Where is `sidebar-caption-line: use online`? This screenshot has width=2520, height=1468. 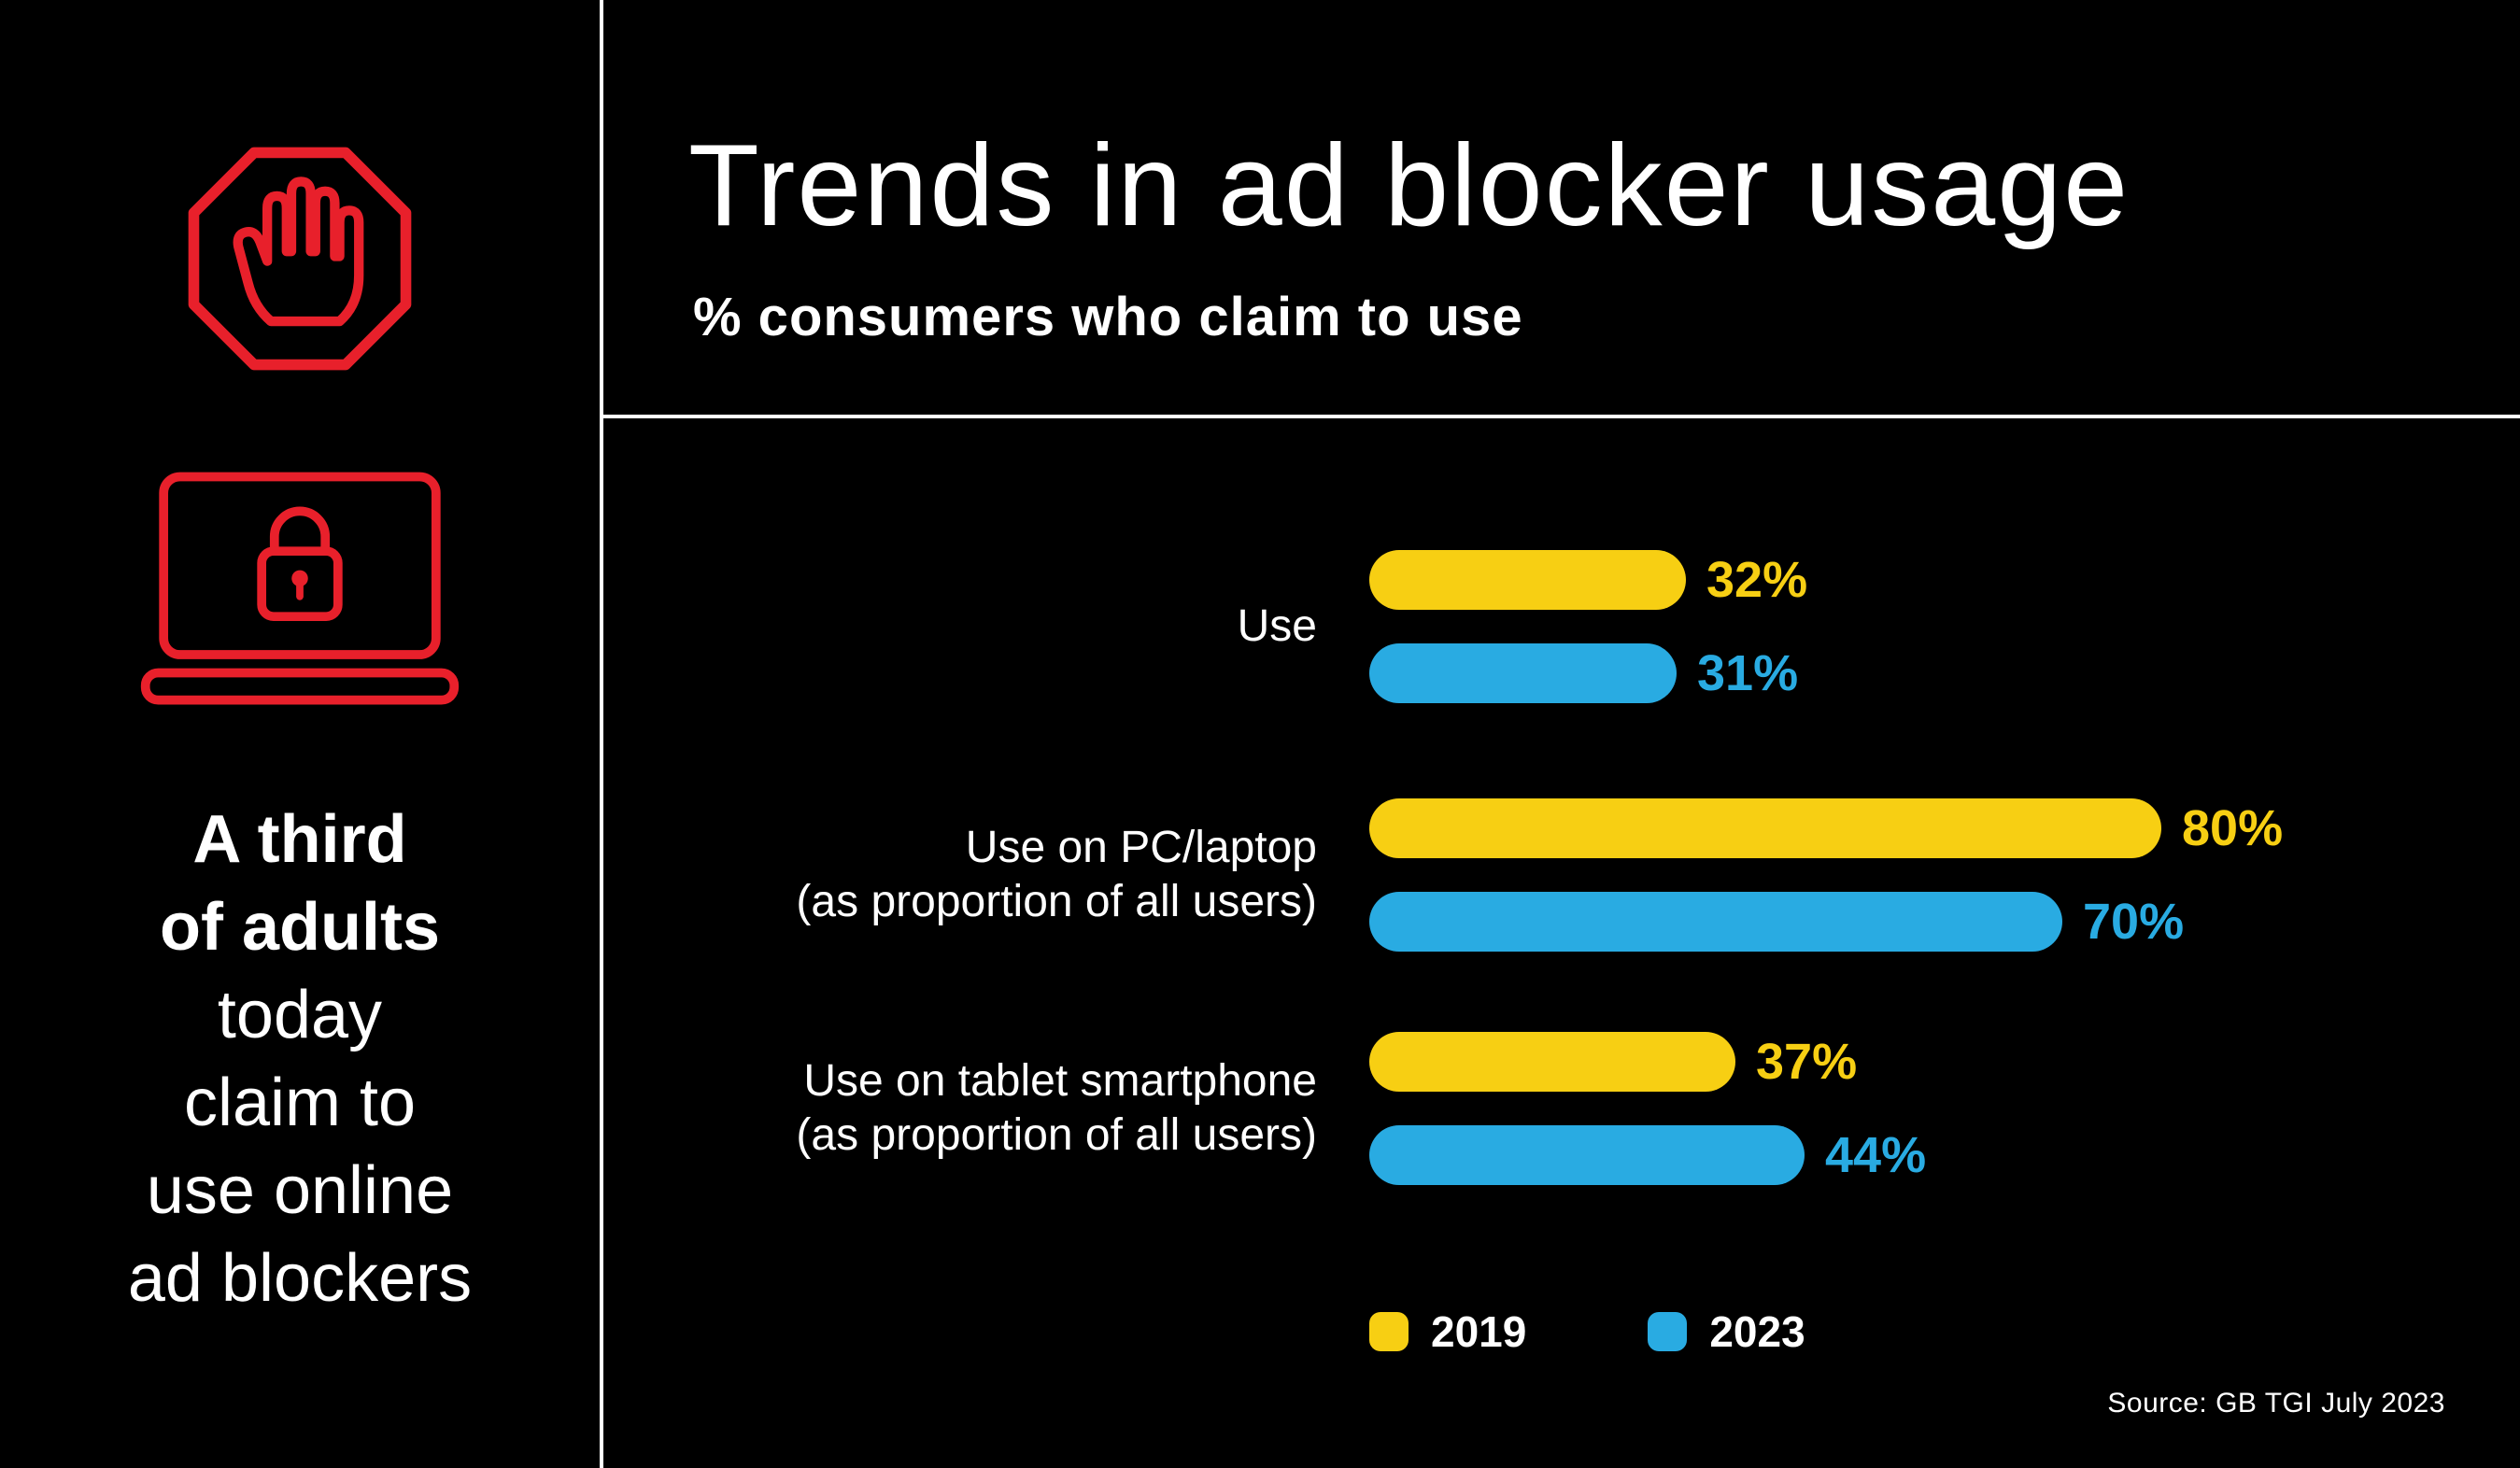 sidebar-caption-line: use online is located at coordinates (300, 1190).